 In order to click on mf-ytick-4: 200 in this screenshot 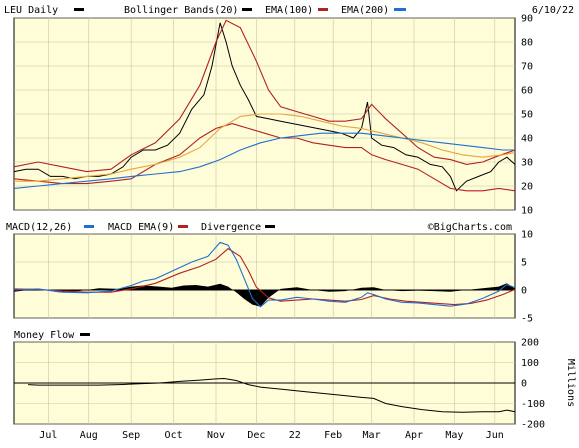, I will do `click(530, 343)`.